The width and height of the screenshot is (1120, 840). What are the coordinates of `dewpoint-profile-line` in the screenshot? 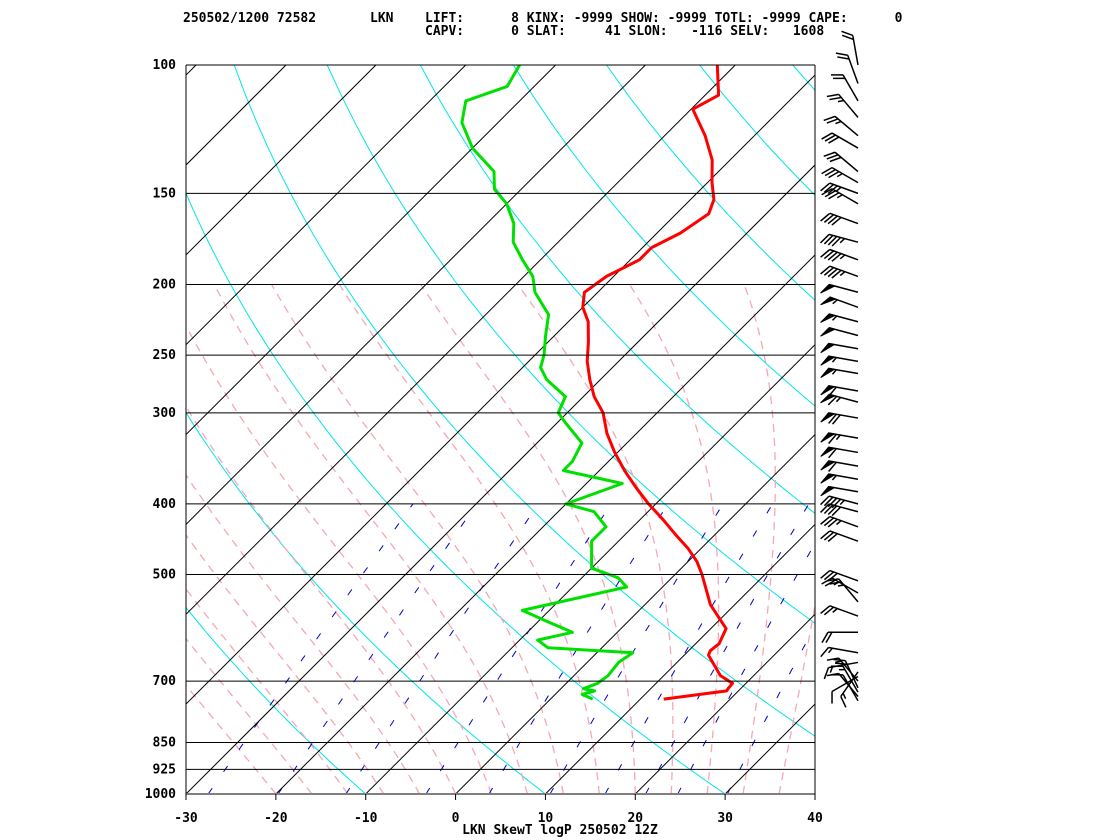 It's located at (547, 383).